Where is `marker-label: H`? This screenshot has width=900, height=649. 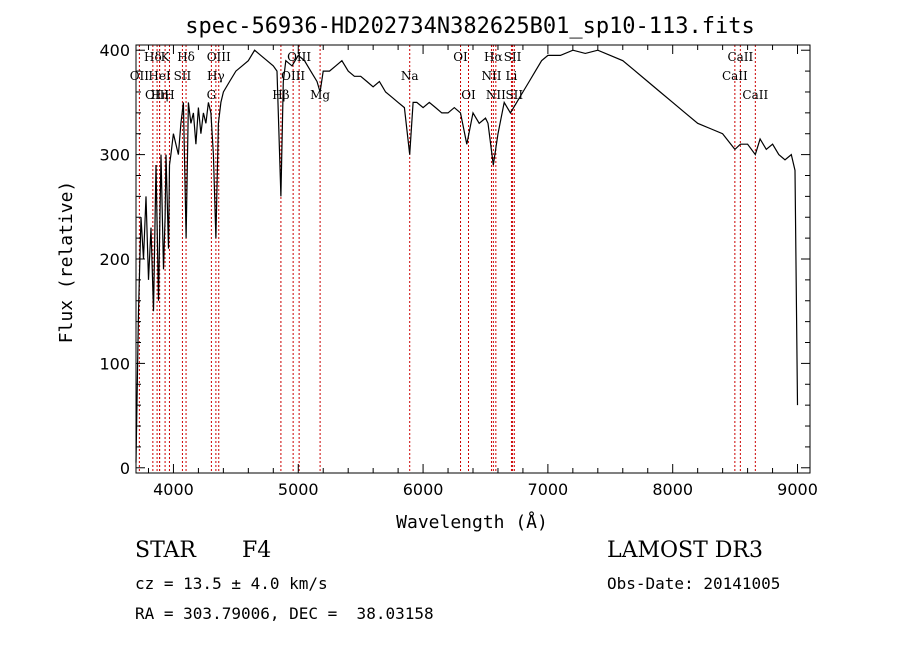 marker-label: H is located at coordinates (169, 95).